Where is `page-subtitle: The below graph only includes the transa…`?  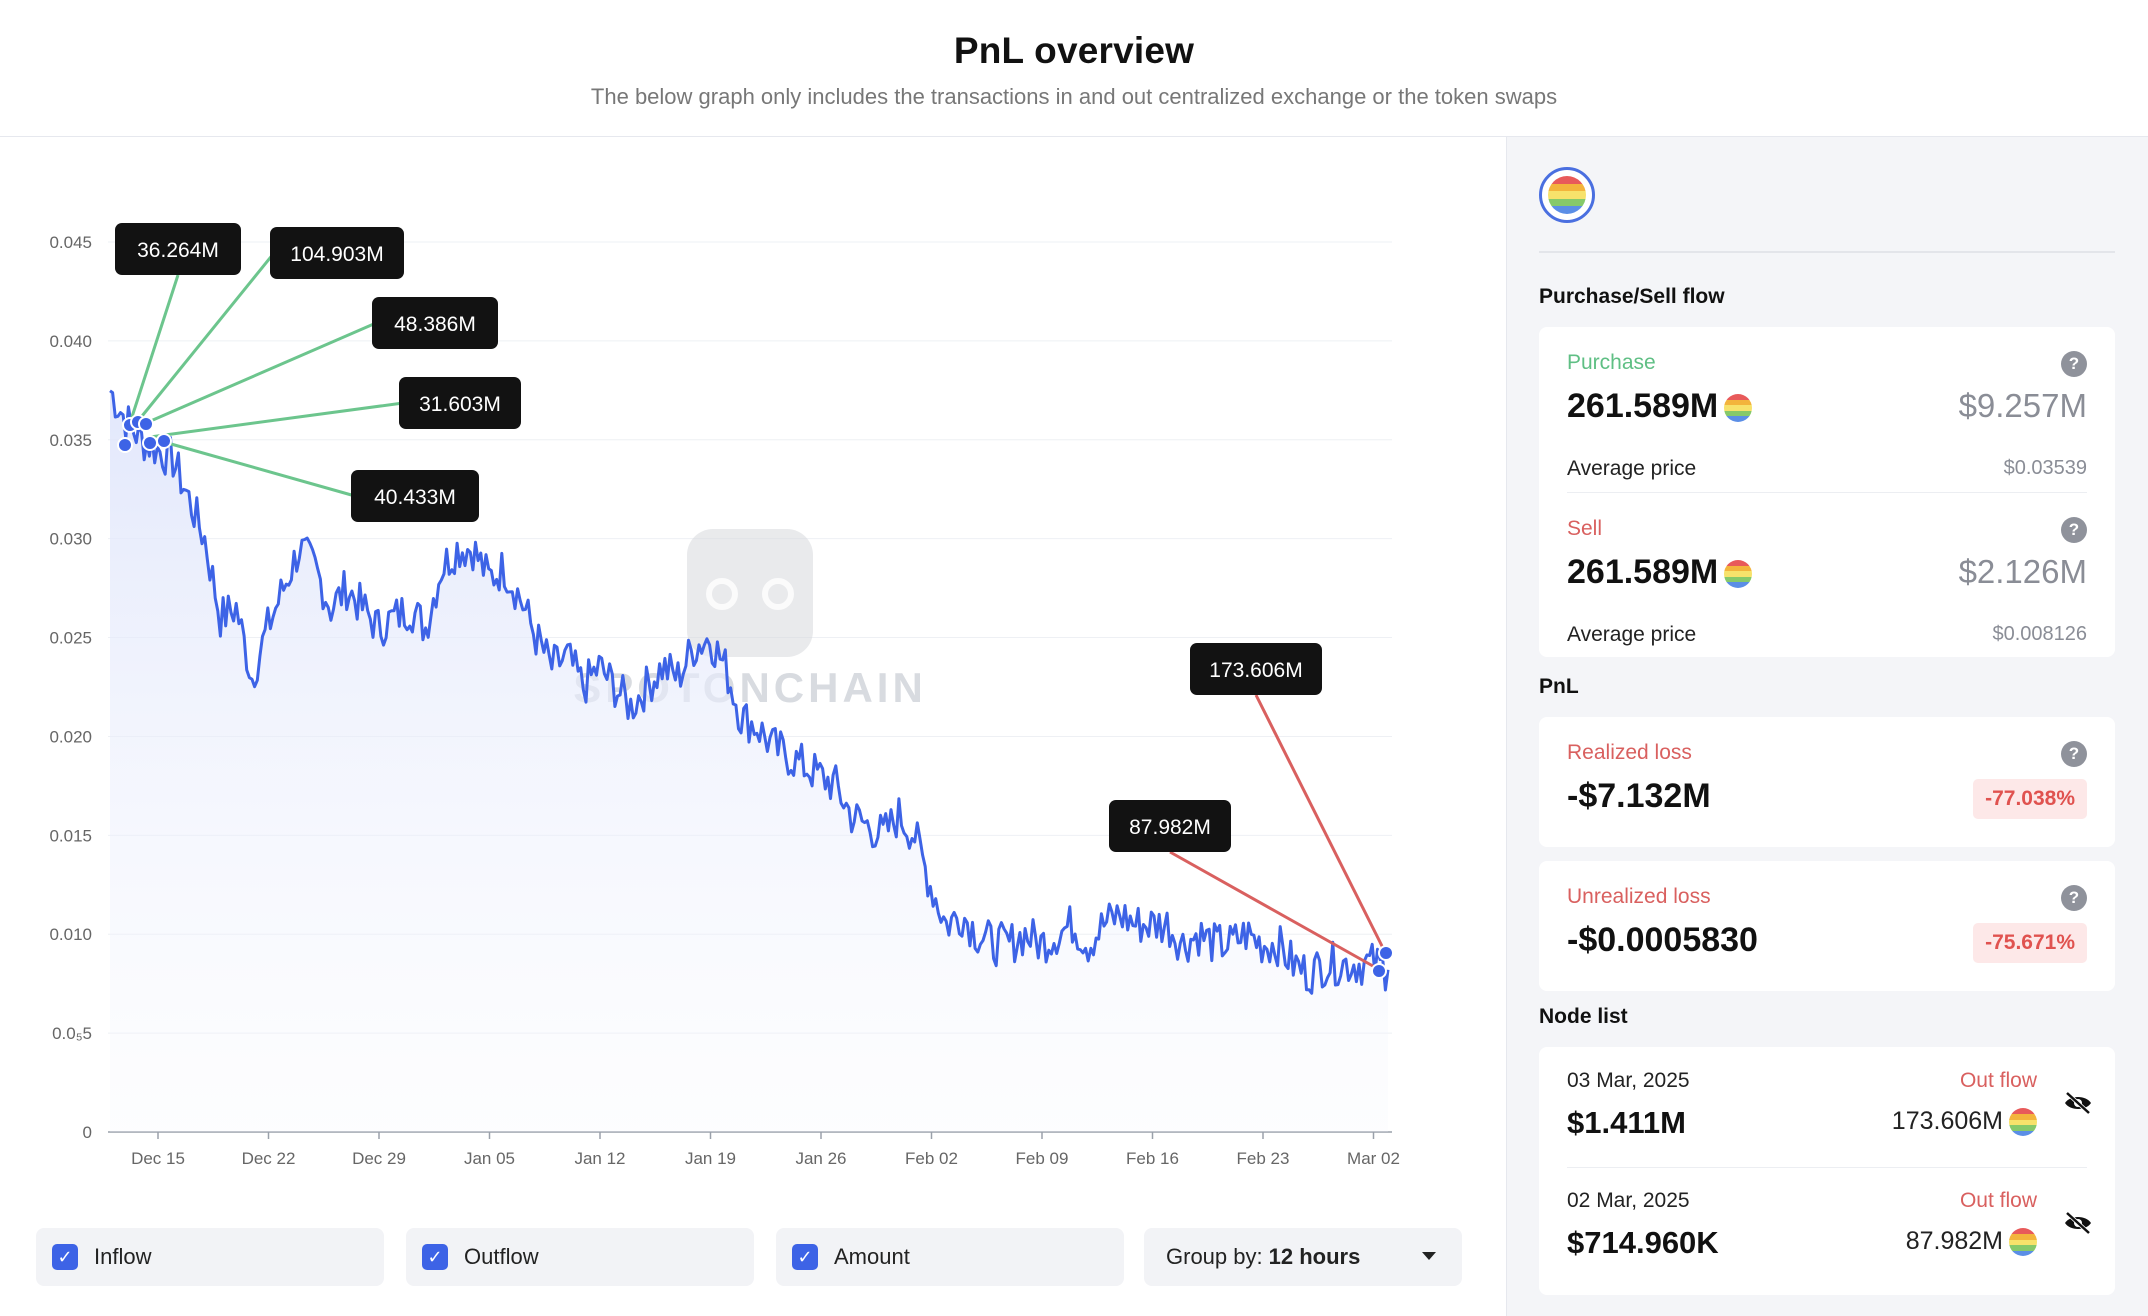
page-subtitle: The below graph only includes the transa… is located at coordinates (1074, 96).